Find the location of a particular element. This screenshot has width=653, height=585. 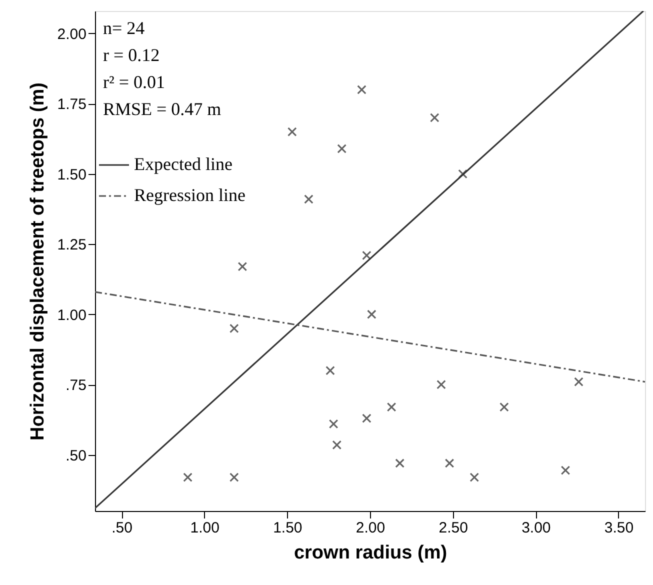

x-tick-label: 2.00 is located at coordinates (371, 528).